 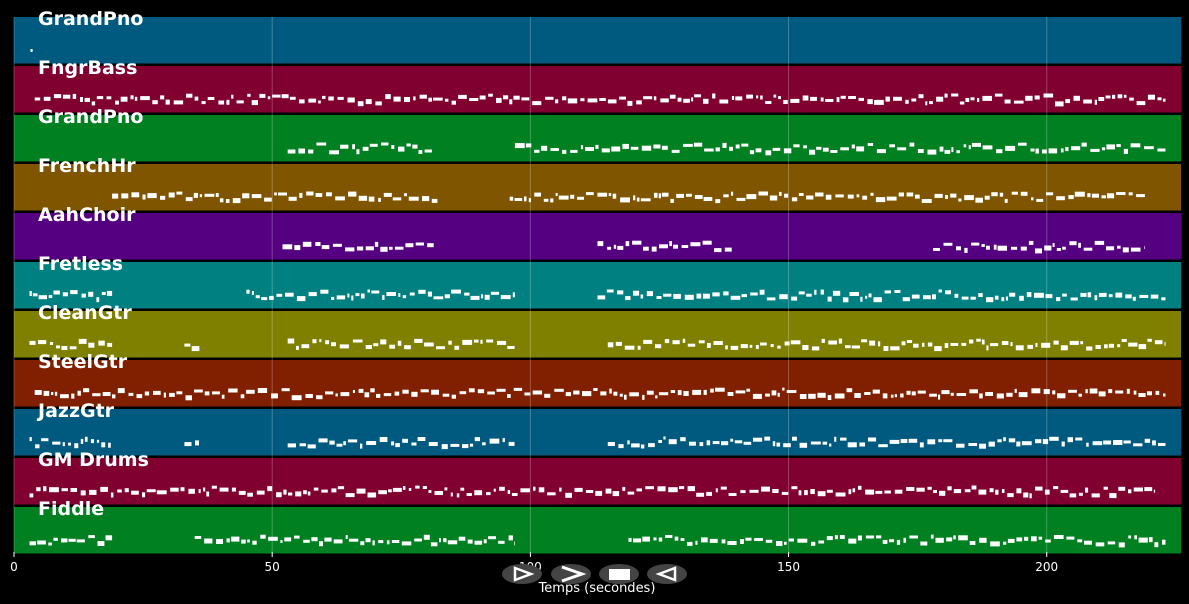 What do you see at coordinates (667, 574) in the screenshot?
I see `rewind-button` at bounding box center [667, 574].